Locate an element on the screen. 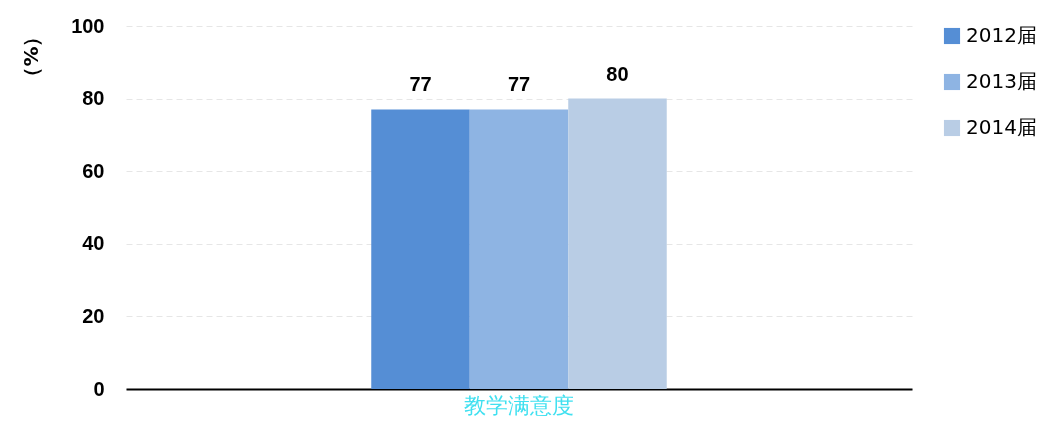  y-axis-title: （%） is located at coordinates (30, 56).